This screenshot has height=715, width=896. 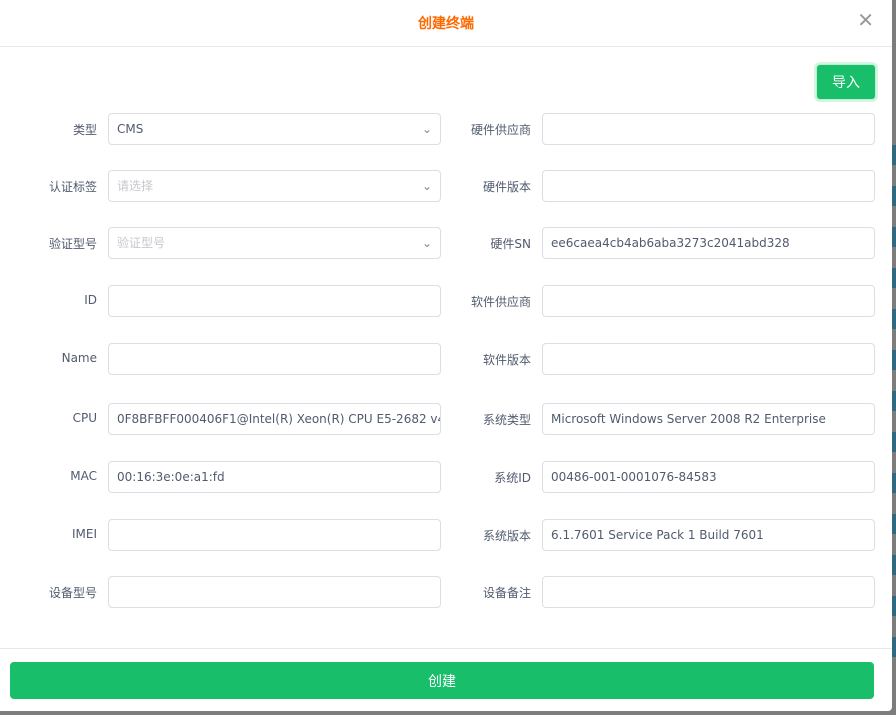 I want to click on input-field: 00:16:3e:0e:a1:fd, so click(x=274, y=477).